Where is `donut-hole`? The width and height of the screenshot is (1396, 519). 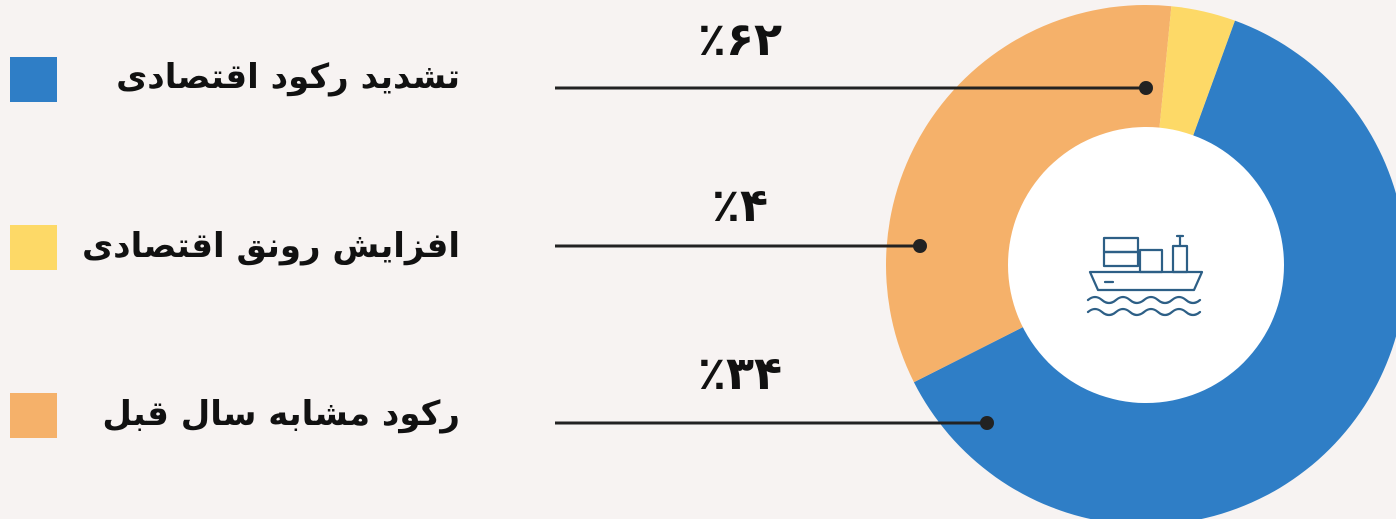
donut-hole is located at coordinates (1146, 265).